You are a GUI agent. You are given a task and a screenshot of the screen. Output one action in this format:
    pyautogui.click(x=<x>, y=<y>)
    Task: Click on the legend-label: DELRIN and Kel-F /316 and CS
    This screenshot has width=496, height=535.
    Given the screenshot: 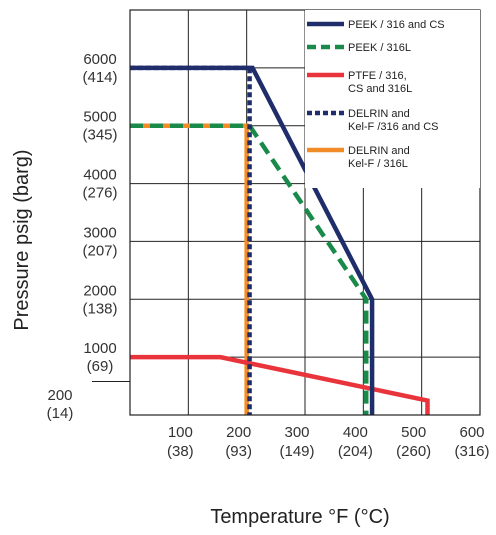 What is the action you would take?
    pyautogui.click(x=393, y=120)
    